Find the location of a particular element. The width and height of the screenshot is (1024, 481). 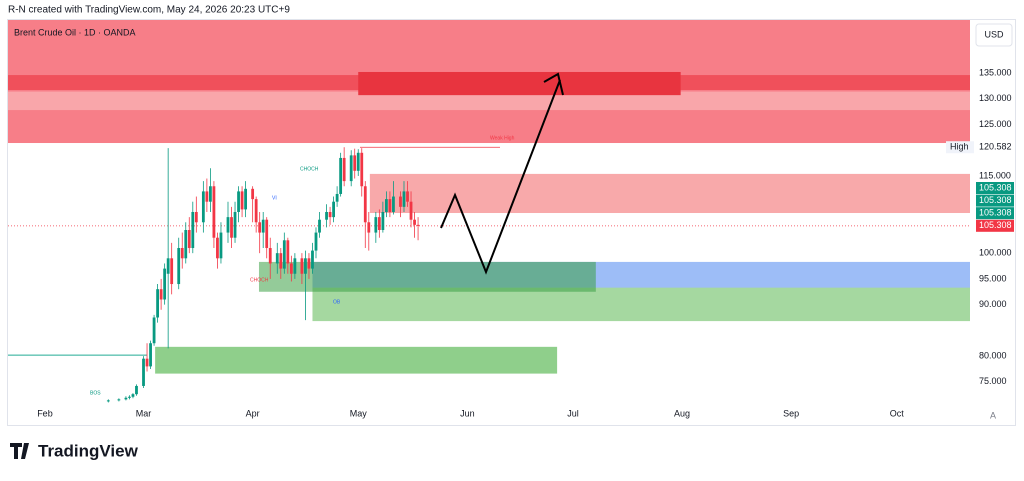

projection-arrow is located at coordinates (500, 177).